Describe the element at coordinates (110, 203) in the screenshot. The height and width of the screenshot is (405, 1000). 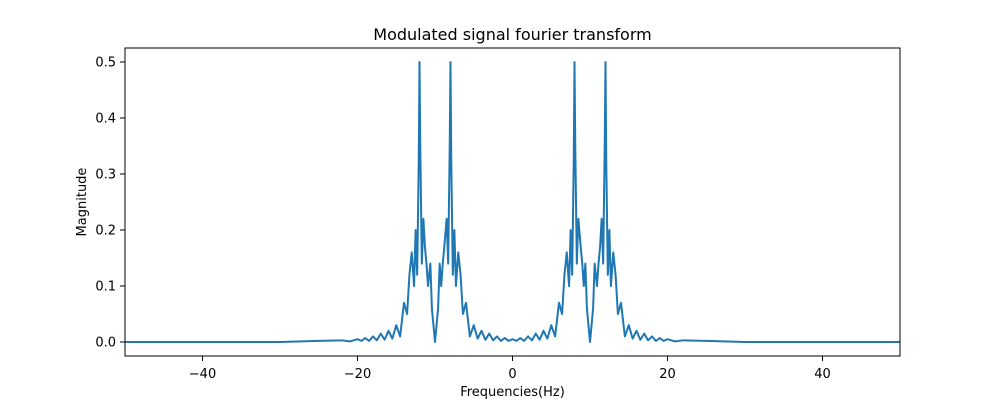
I see `y-axis-ticks: 0.0 0.1 0.2 0.3 0.4 0.5` at that location.